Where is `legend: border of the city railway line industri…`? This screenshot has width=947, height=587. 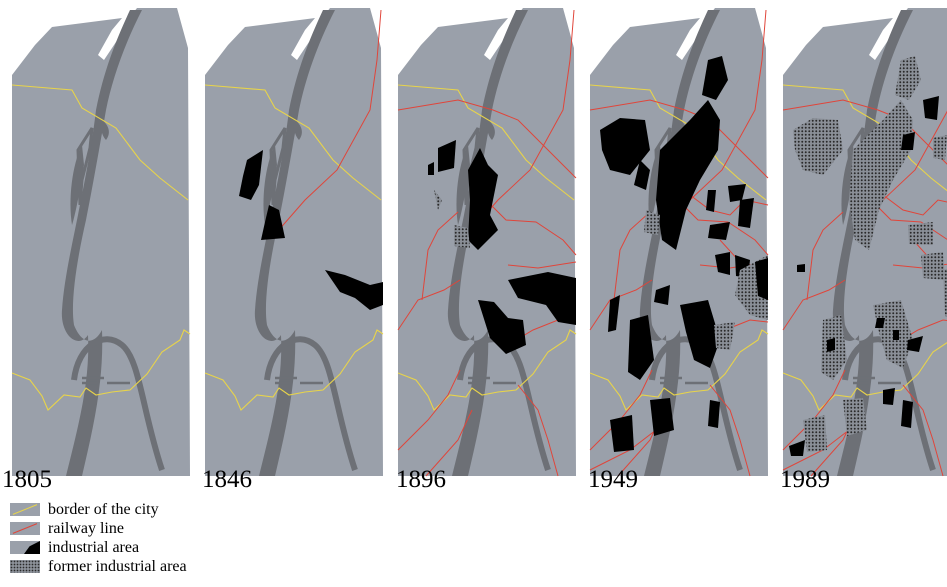
legend: border of the city railway line industri… is located at coordinates (98, 538).